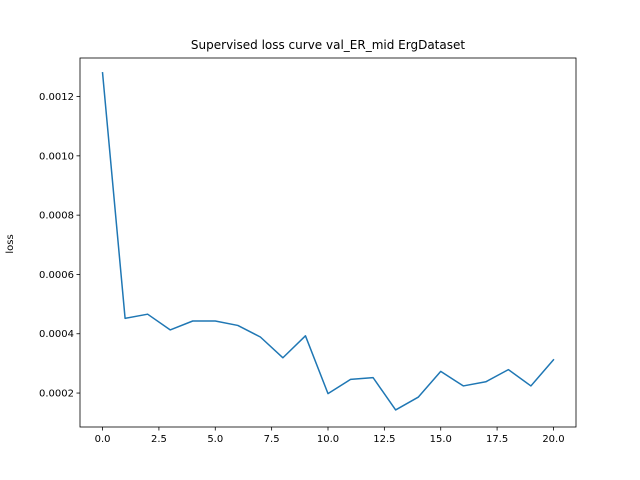 The image size is (640, 480). What do you see at coordinates (103, 439) in the screenshot?
I see `x-tick-label-0: 0.0` at bounding box center [103, 439].